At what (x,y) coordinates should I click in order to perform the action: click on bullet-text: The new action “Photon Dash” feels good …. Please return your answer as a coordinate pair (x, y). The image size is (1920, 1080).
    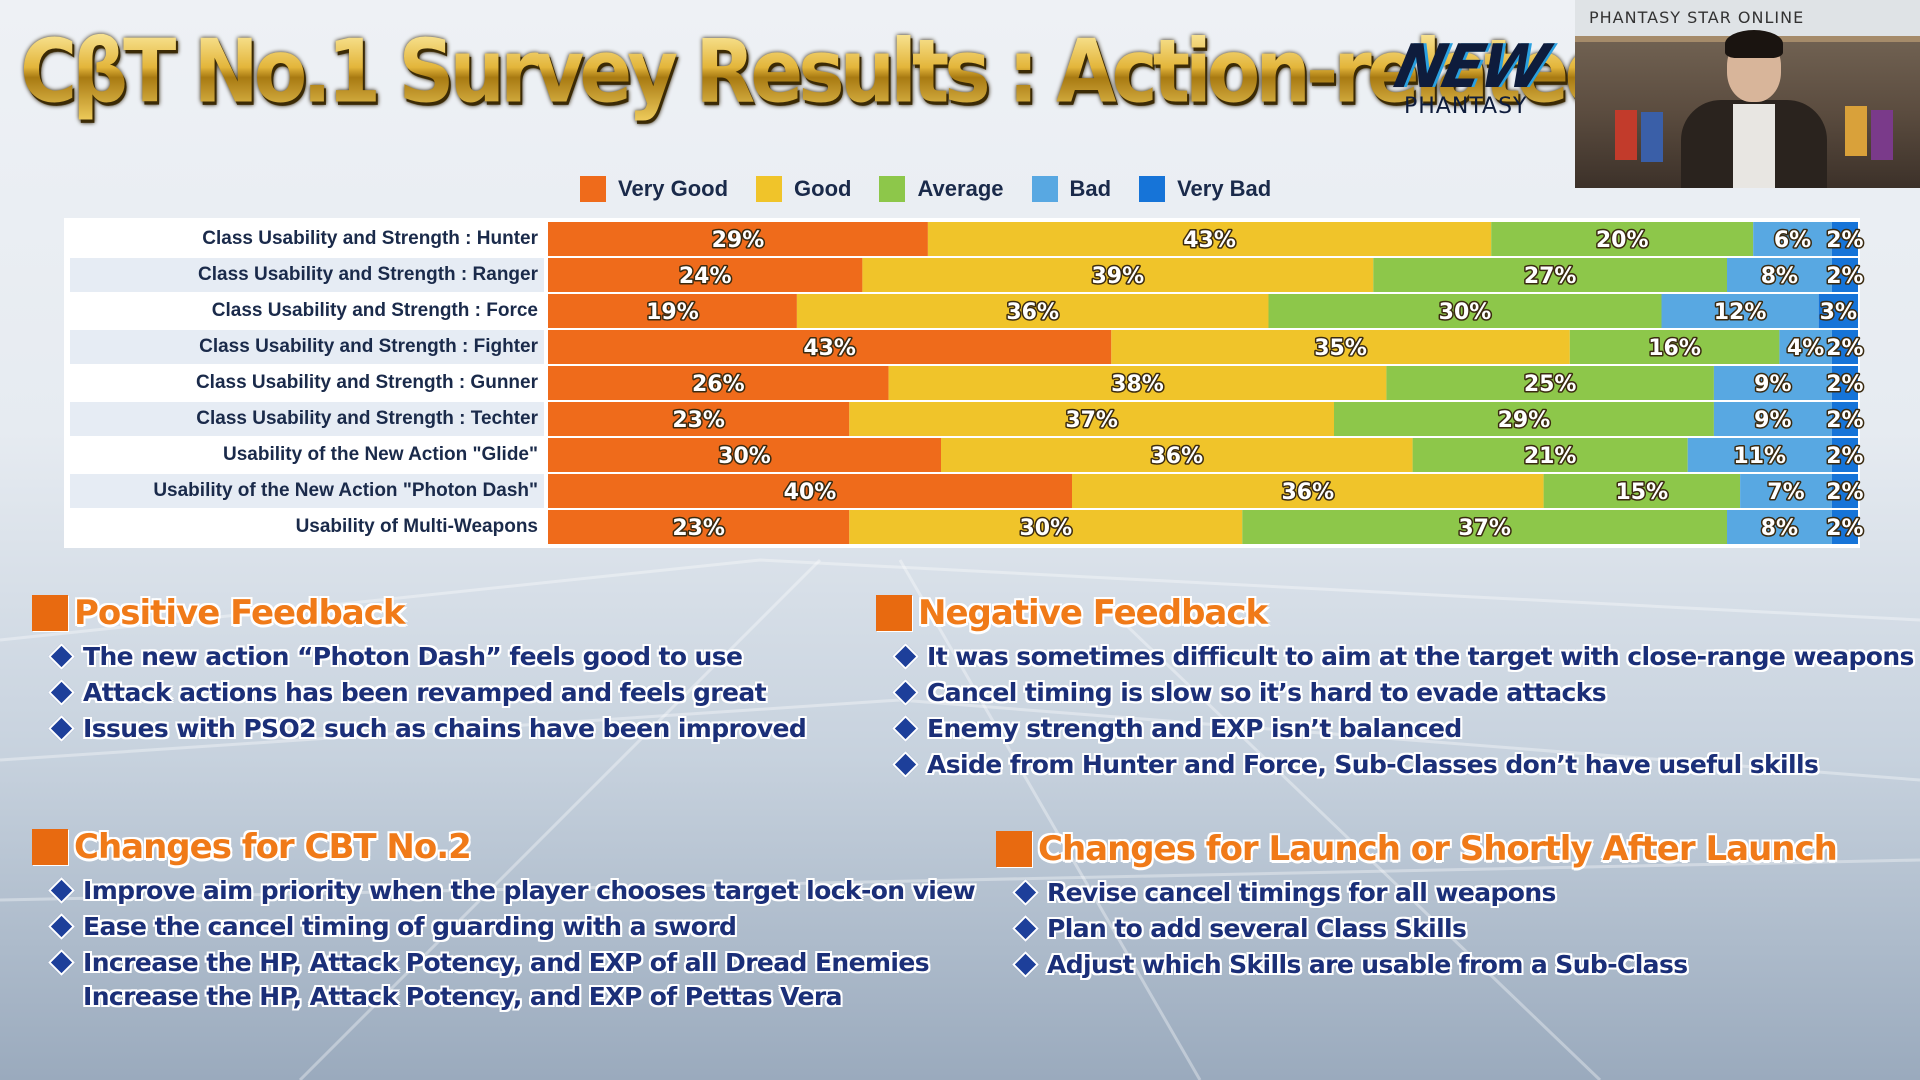
    Looking at the image, I should click on (413, 656).